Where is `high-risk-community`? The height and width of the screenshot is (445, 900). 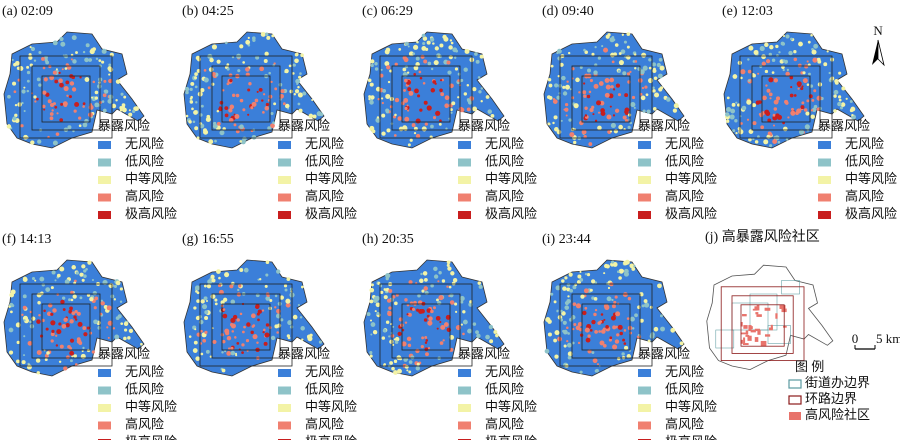
high-risk-community is located at coordinates (757, 313).